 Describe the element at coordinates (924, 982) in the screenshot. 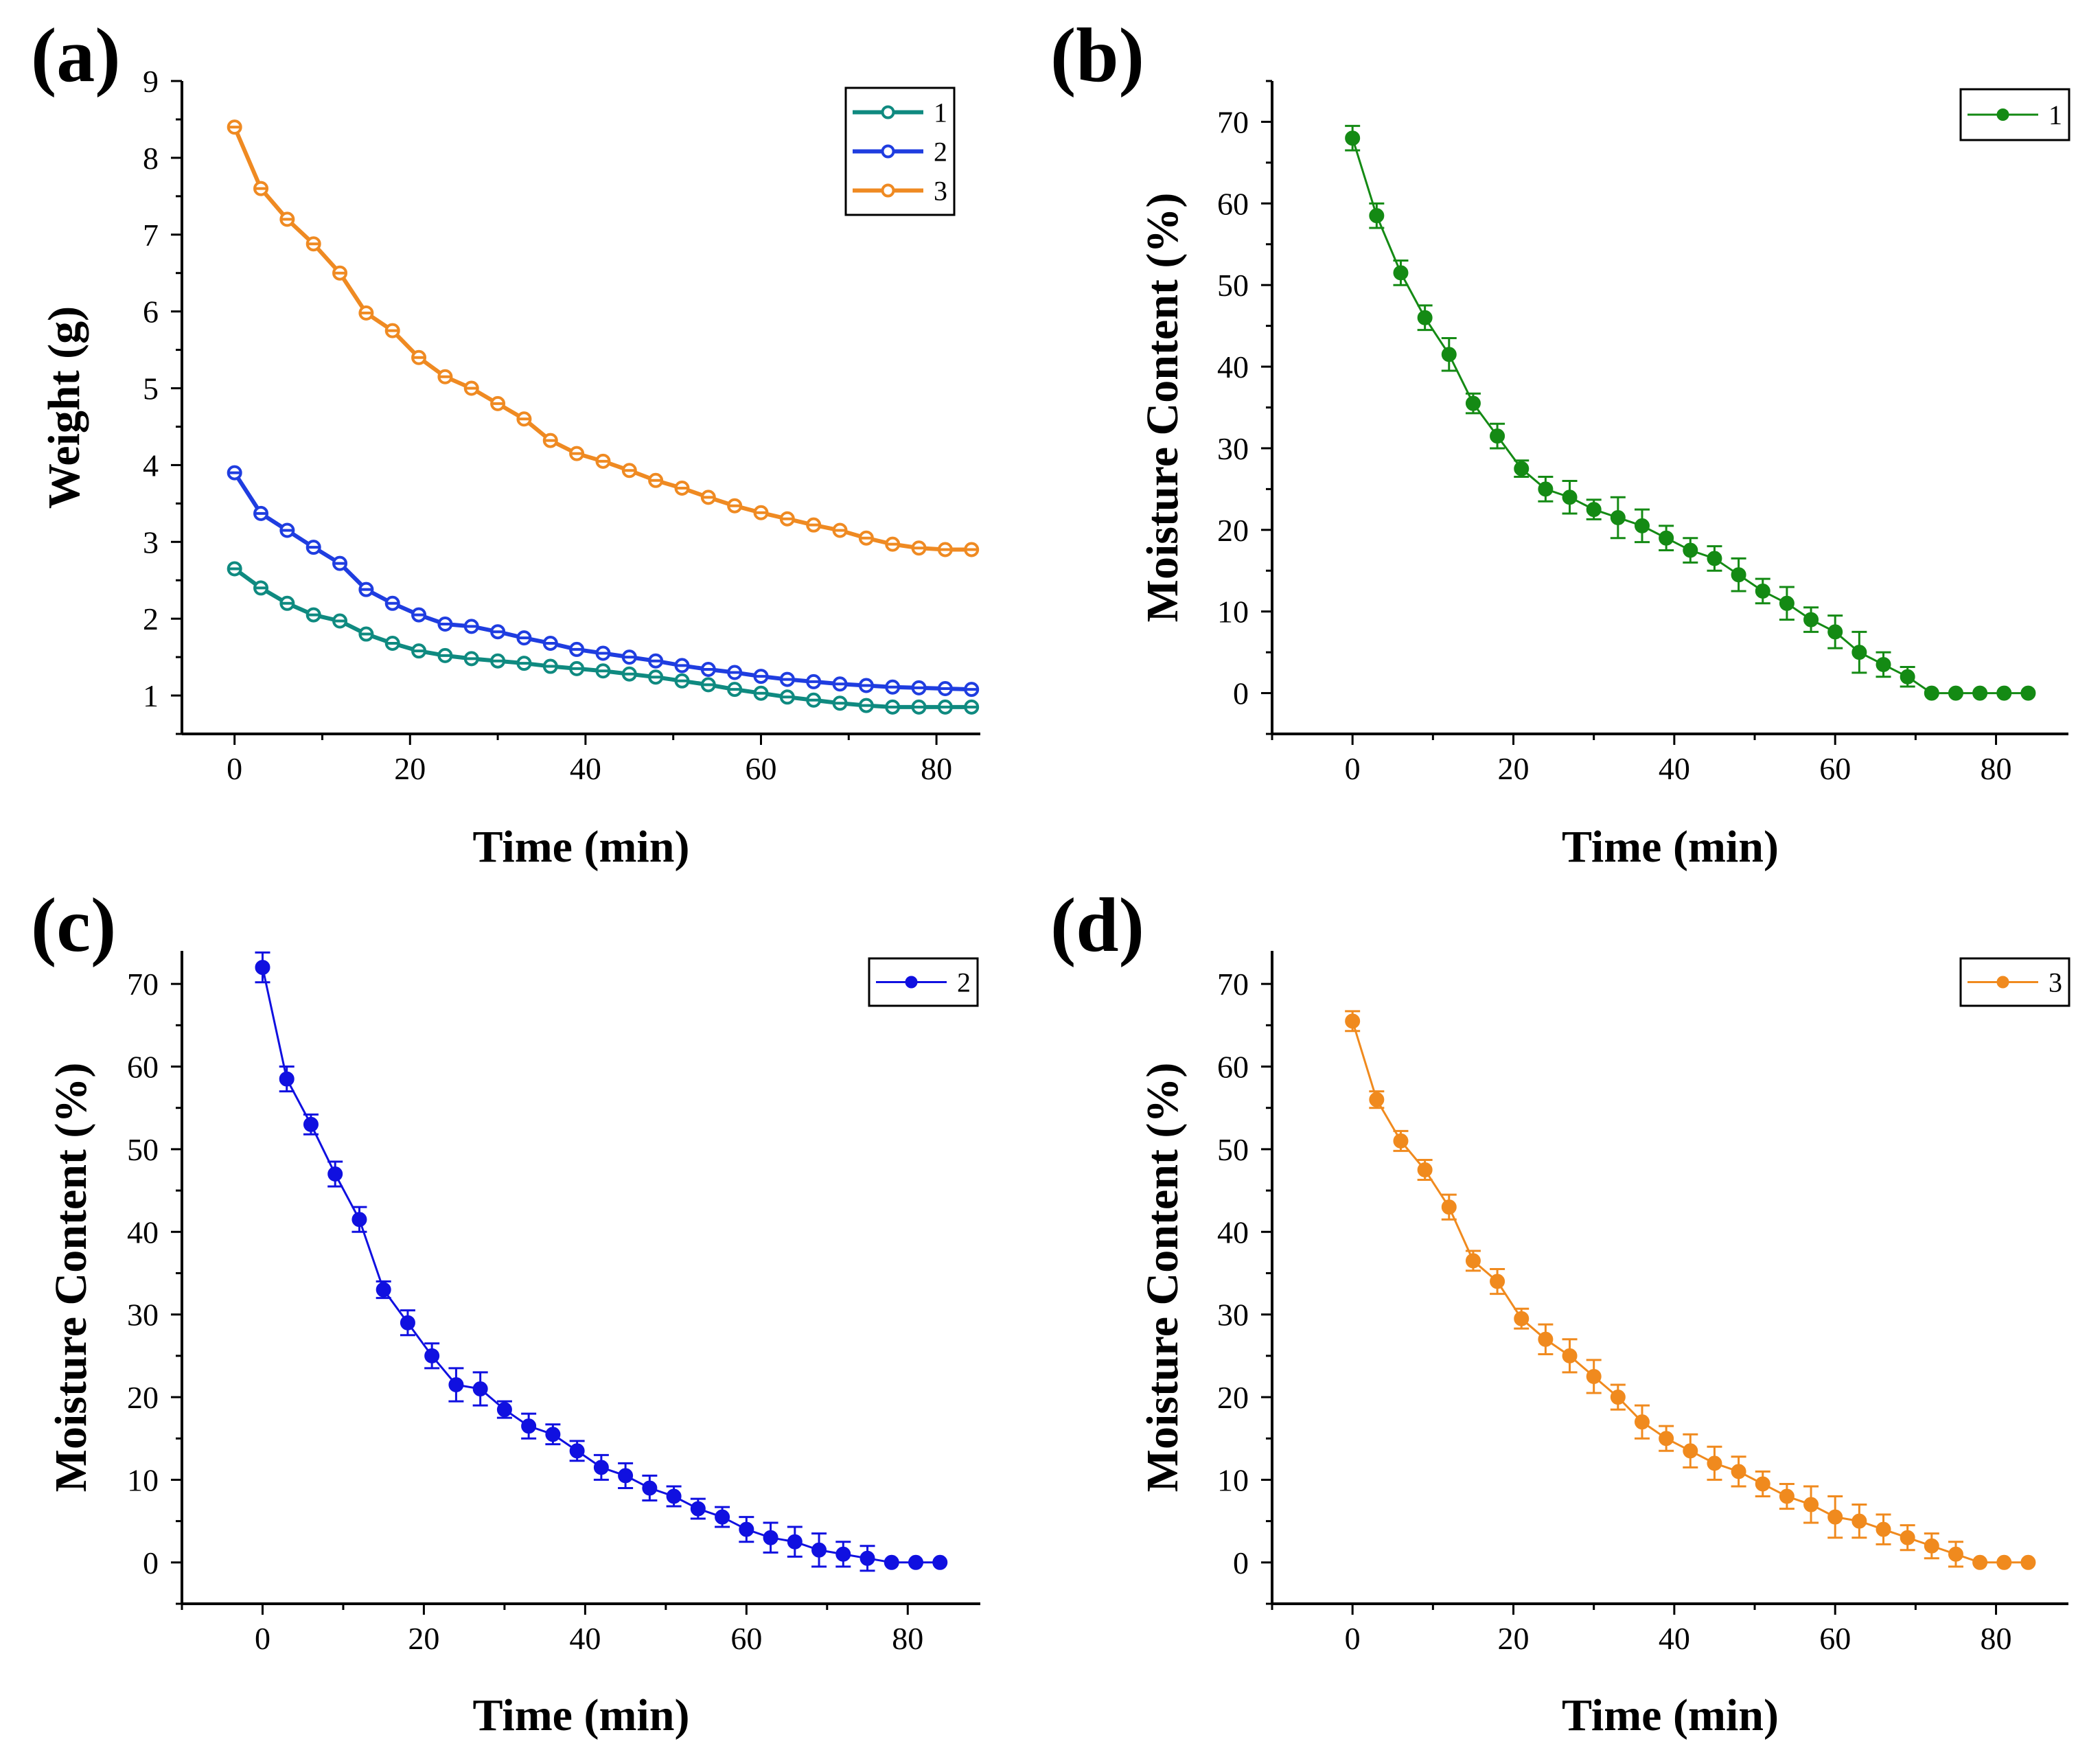

I see `legend: 2` at that location.